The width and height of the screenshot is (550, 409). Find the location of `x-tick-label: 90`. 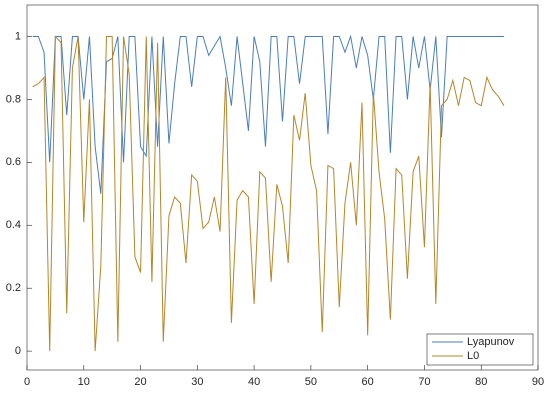

x-tick-label: 90 is located at coordinates (538, 382).